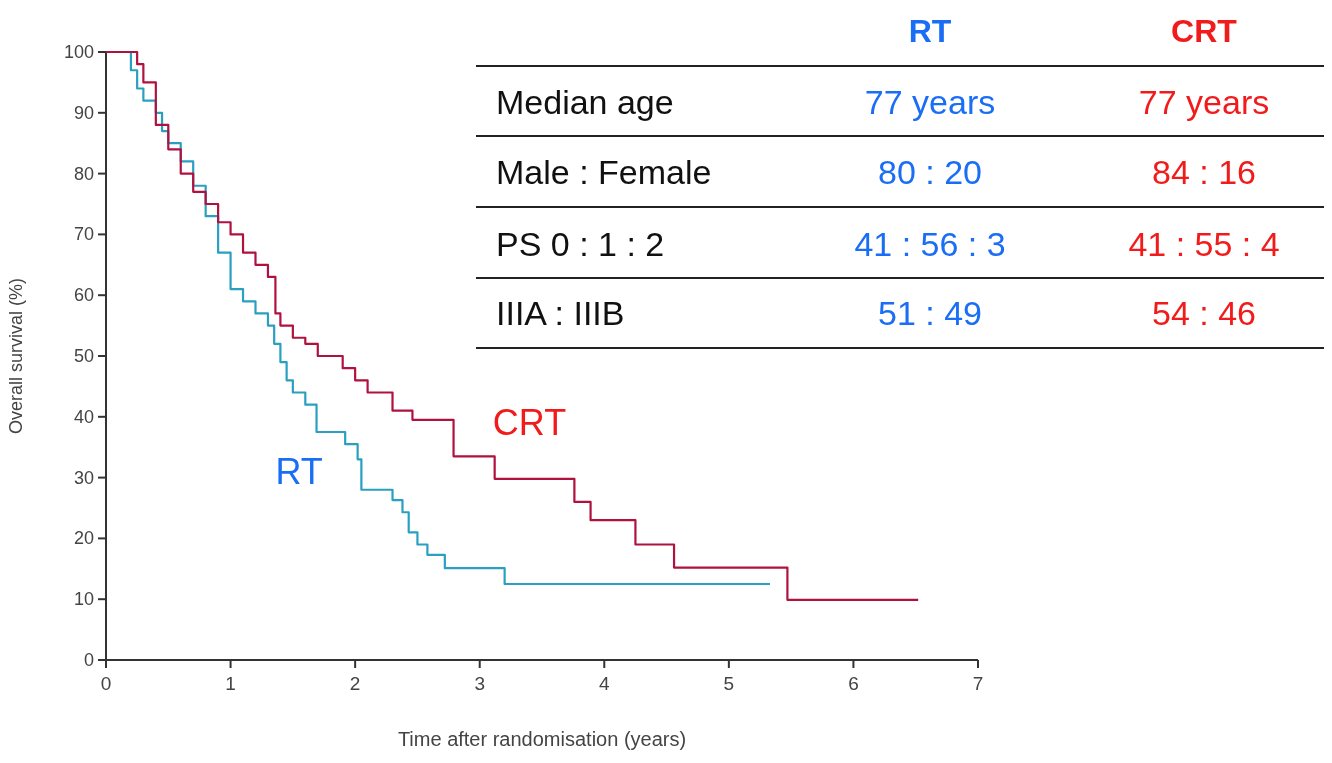 The width and height of the screenshot is (1332, 763). I want to click on y-tick-label: 70, so click(83, 234).